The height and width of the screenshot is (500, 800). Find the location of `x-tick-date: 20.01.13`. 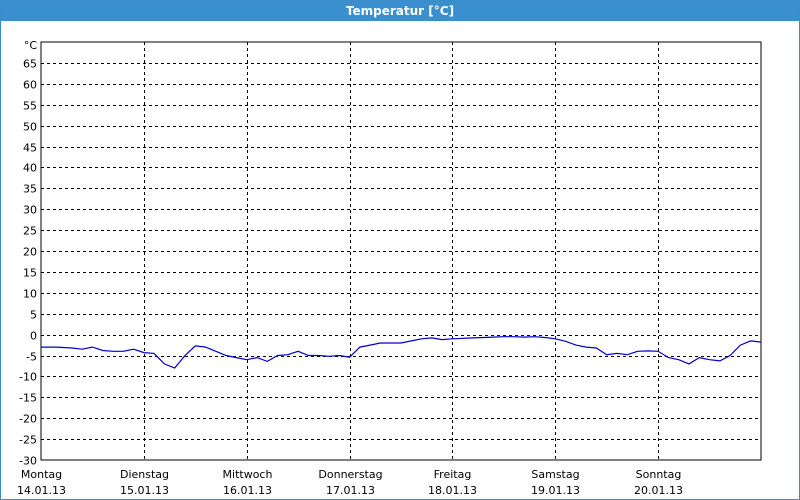

x-tick-date: 20.01.13 is located at coordinates (658, 490).